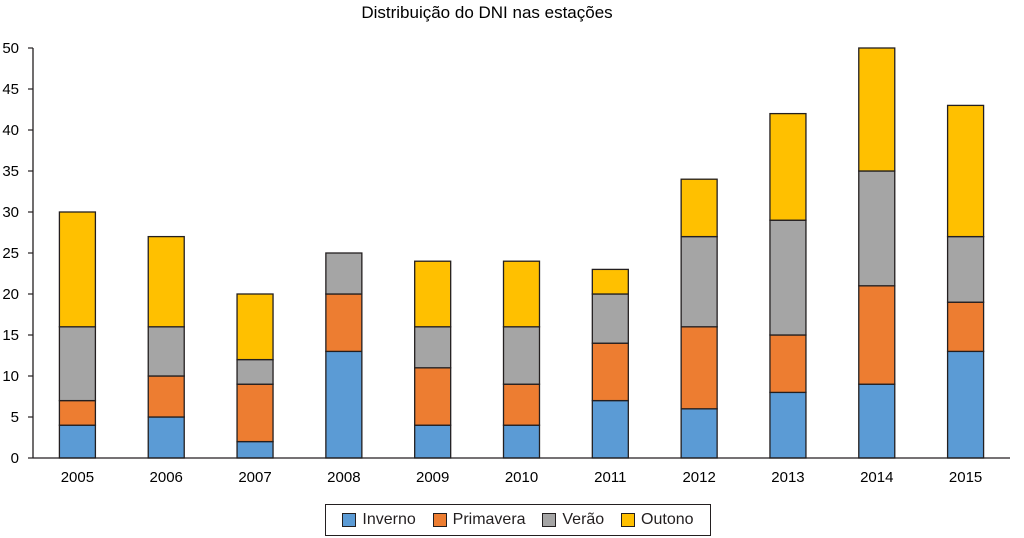 The height and width of the screenshot is (538, 1024). Describe the element at coordinates (876, 477) in the screenshot. I see `x-tick-label: 2014` at that location.